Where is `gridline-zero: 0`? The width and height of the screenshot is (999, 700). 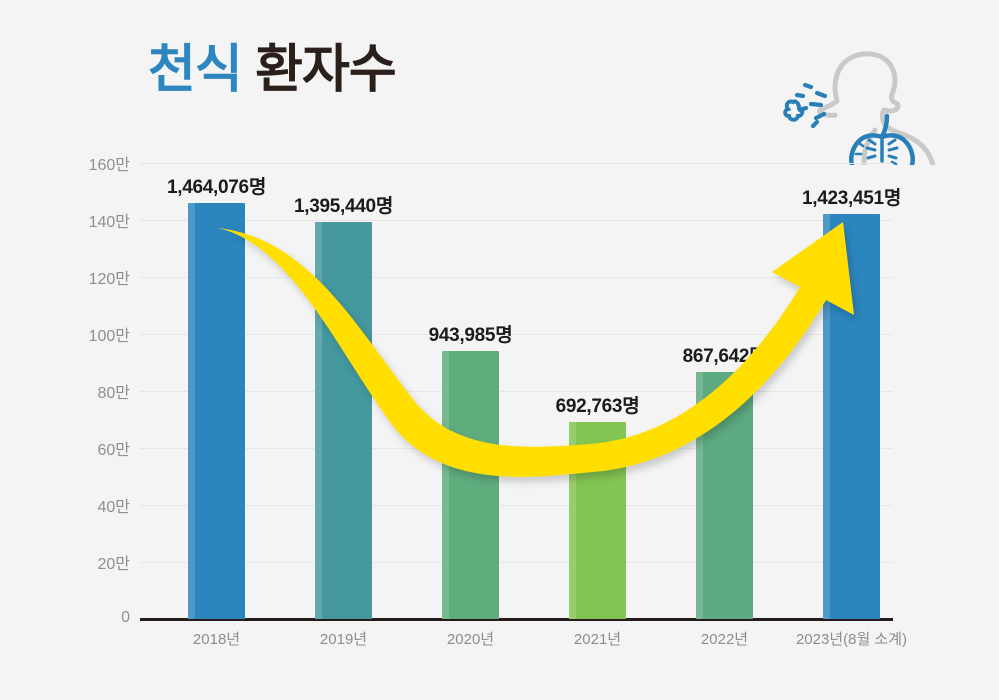
gridline-zero: 0 is located at coordinates (507, 617).